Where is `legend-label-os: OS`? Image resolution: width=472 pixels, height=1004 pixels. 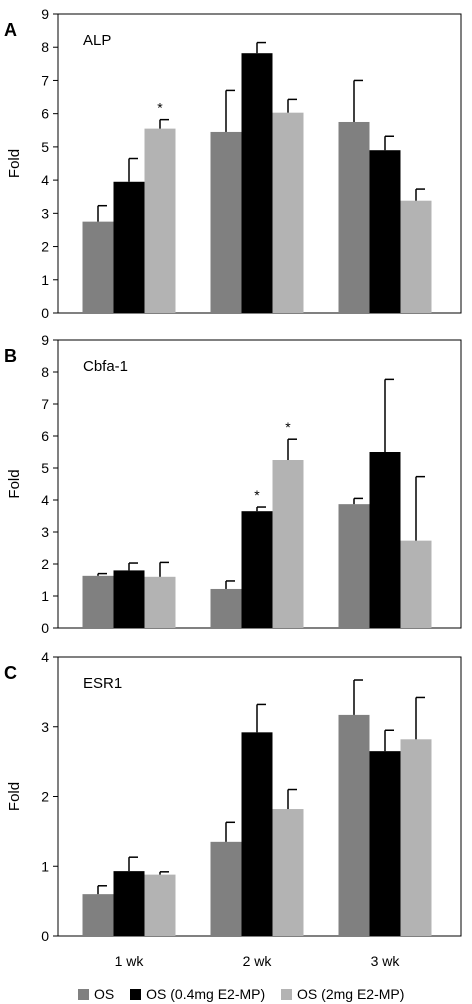 legend-label-os: OS is located at coordinates (104, 994).